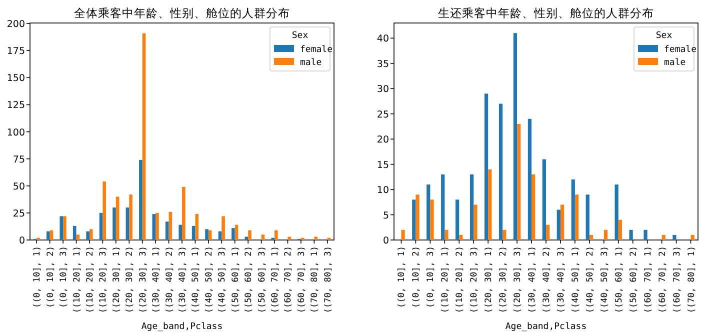  I want to click on chart-title: 全体乘客中年龄、性别、舱位的人群分布, so click(182, 13).